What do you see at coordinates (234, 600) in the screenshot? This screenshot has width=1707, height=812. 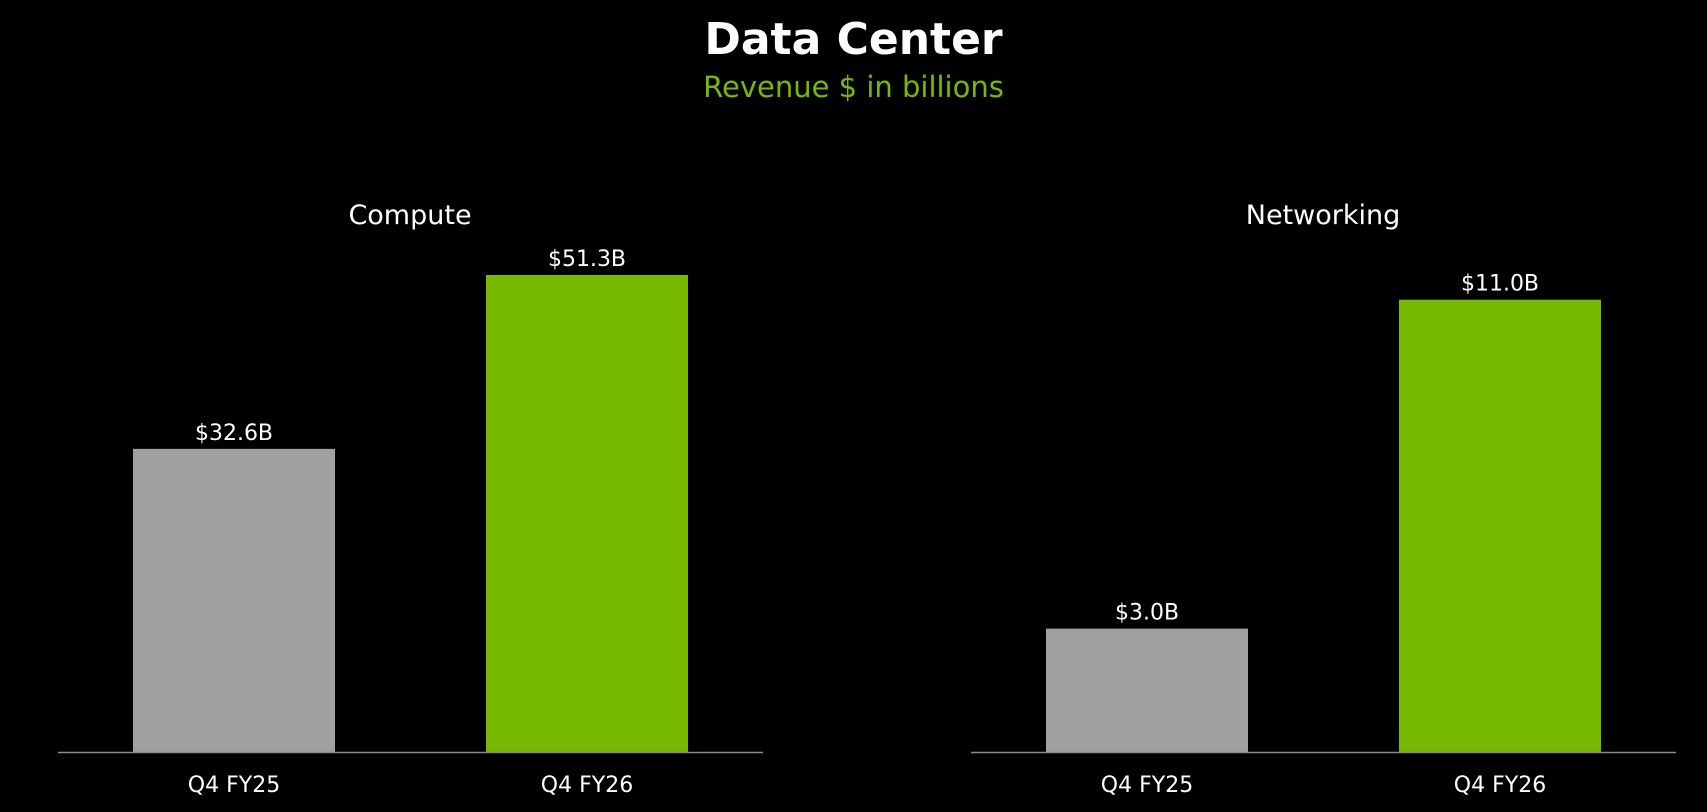 I see `compute-bar-q4-fy25` at bounding box center [234, 600].